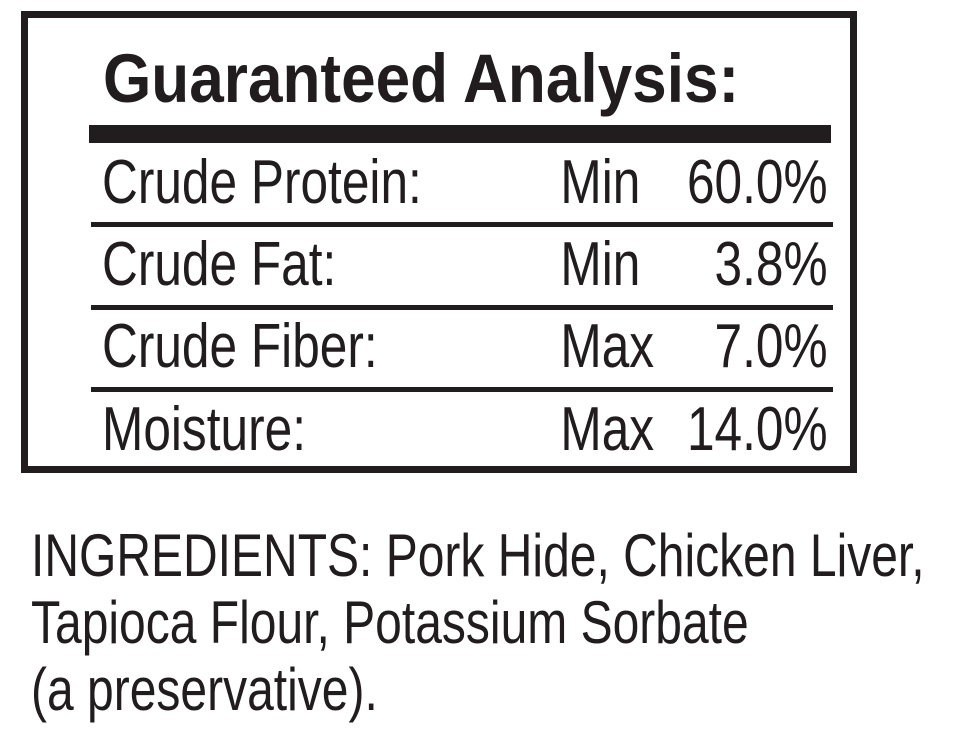 The image size is (963, 731). What do you see at coordinates (465, 347) in the screenshot?
I see `analysis-row-crude-fiber: Crude Fiber: Max 7.0%` at bounding box center [465, 347].